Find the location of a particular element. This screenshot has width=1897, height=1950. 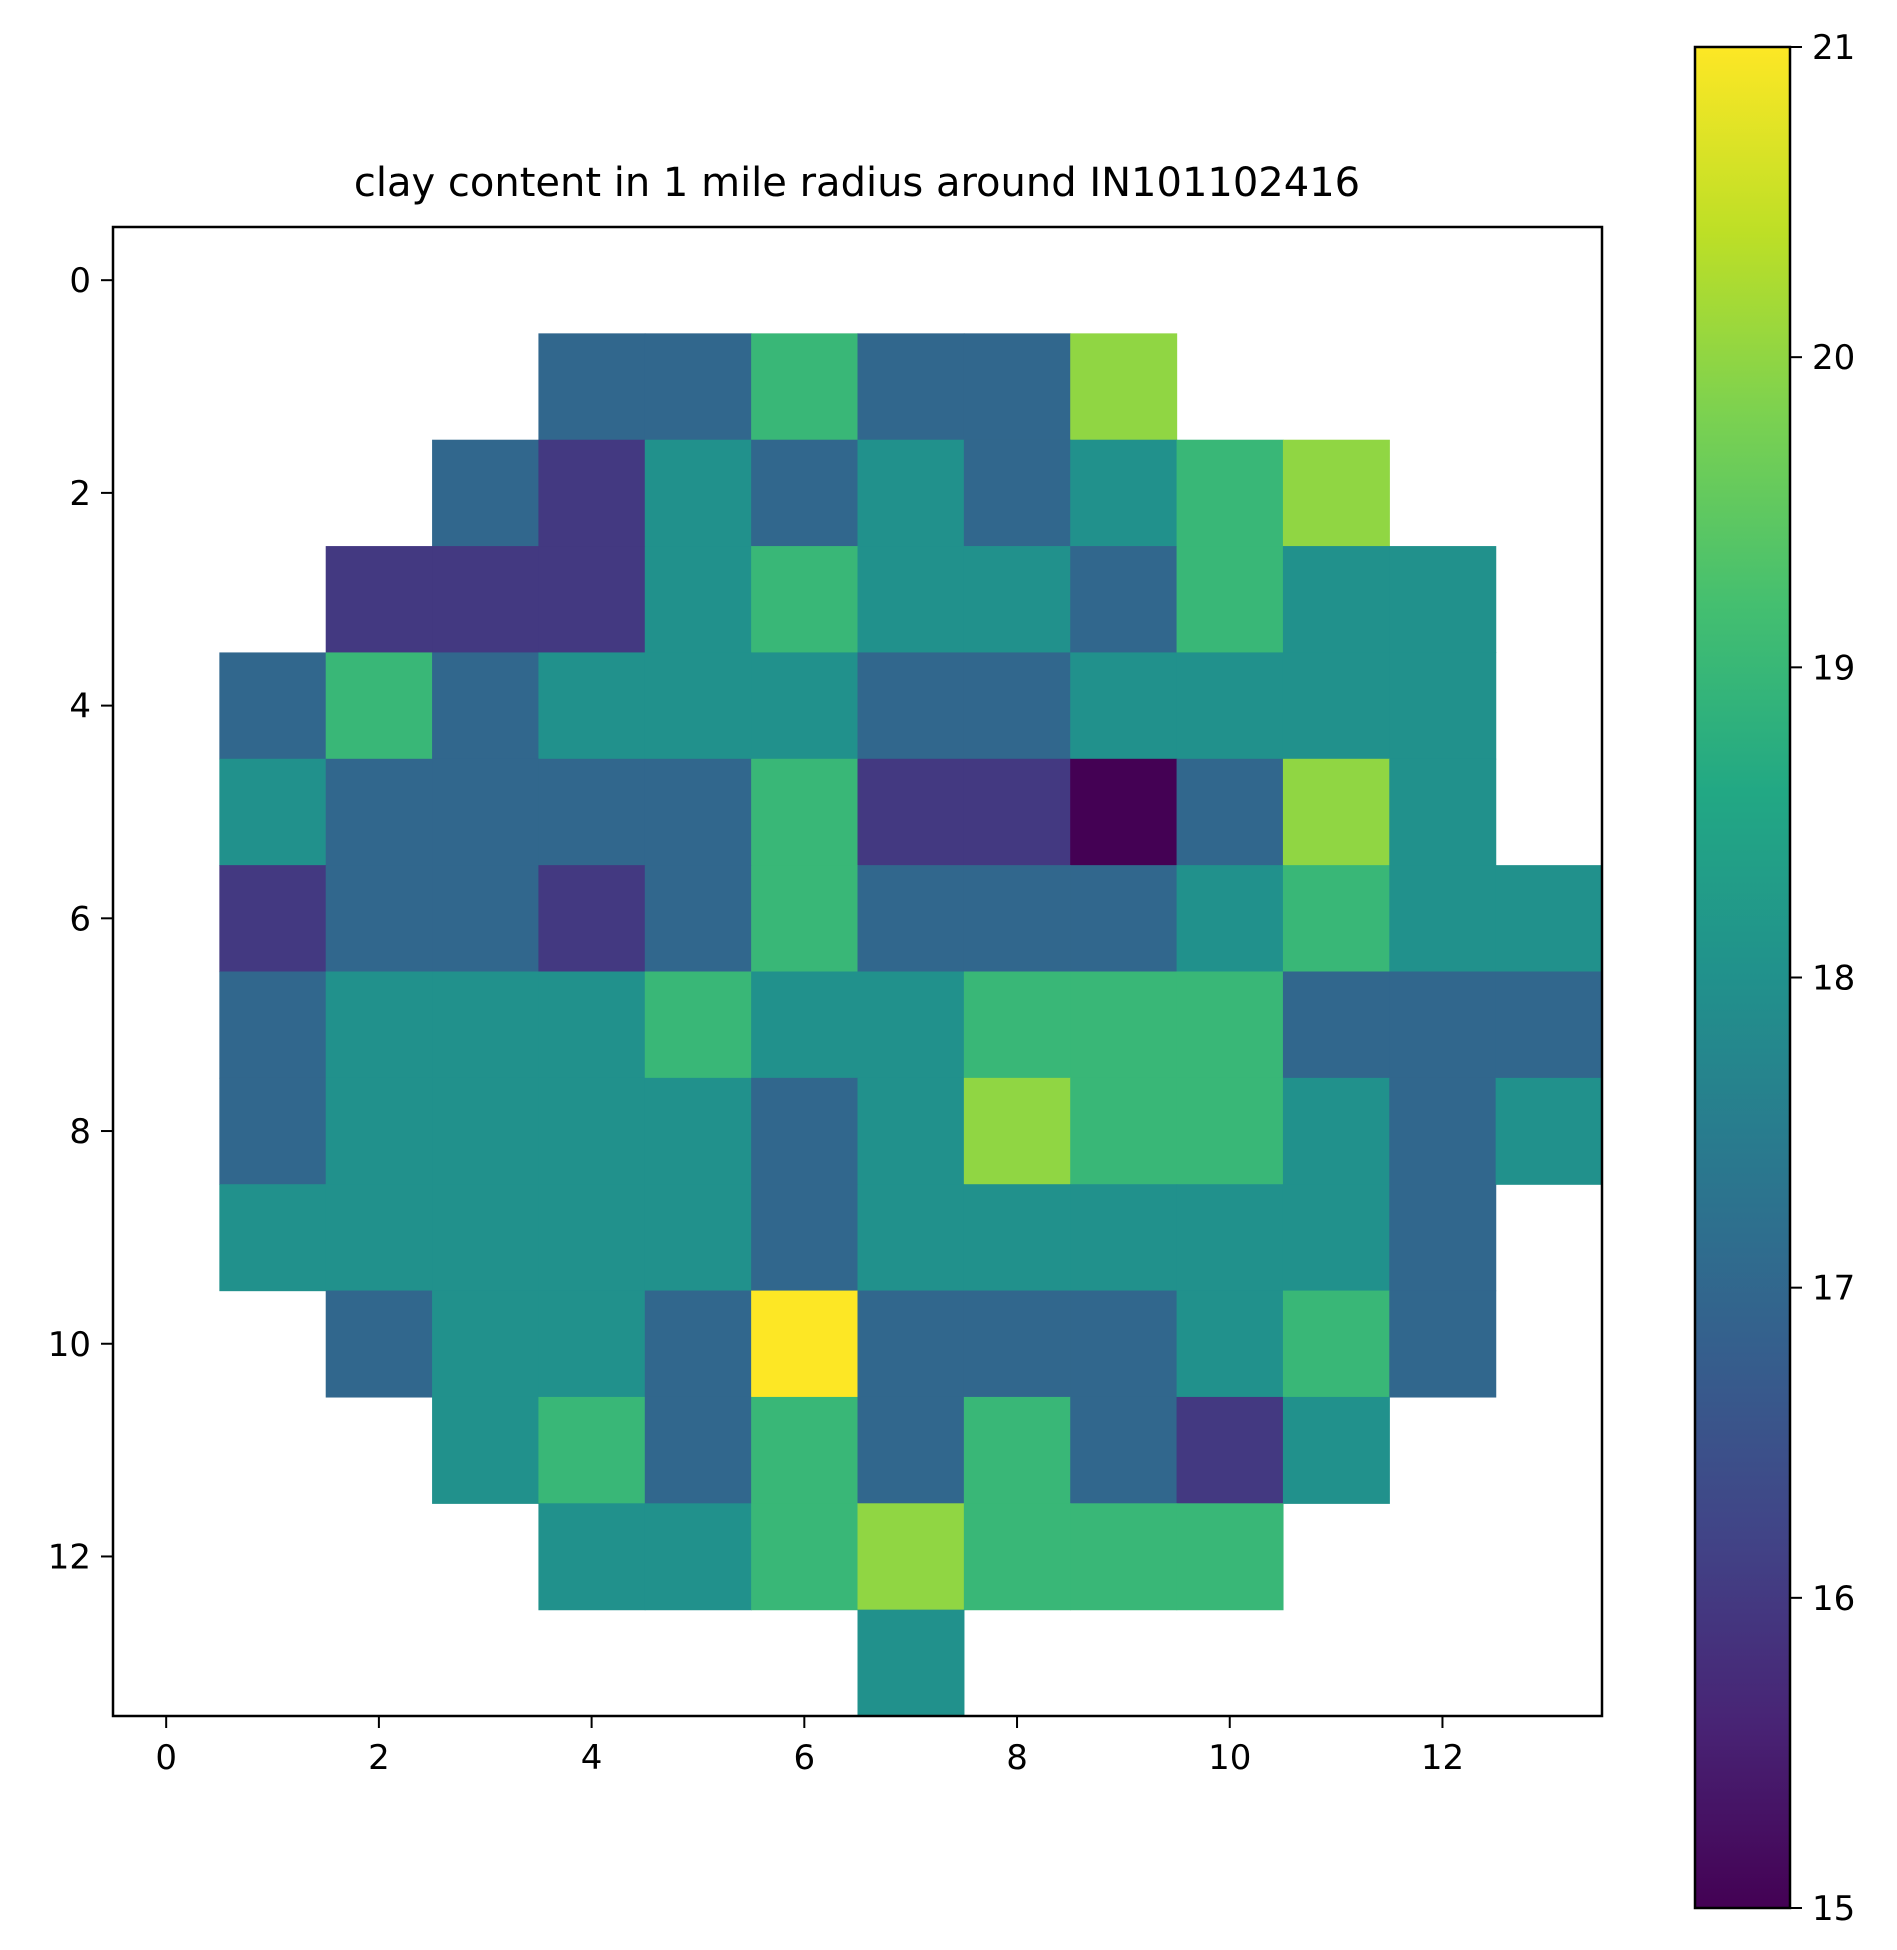

colorbar-tick-label: 18 is located at coordinates (1833, 979).